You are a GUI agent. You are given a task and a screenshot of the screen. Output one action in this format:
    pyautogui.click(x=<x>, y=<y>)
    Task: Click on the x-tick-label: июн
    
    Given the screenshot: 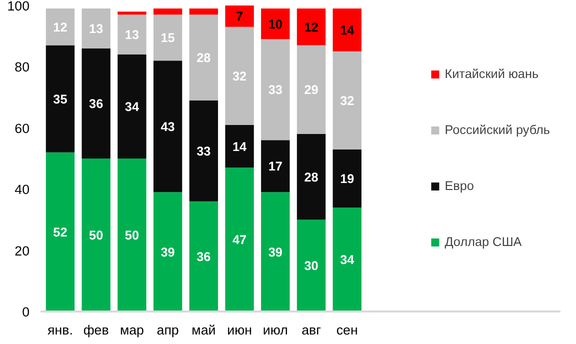 What is the action you would take?
    pyautogui.click(x=239, y=330)
    